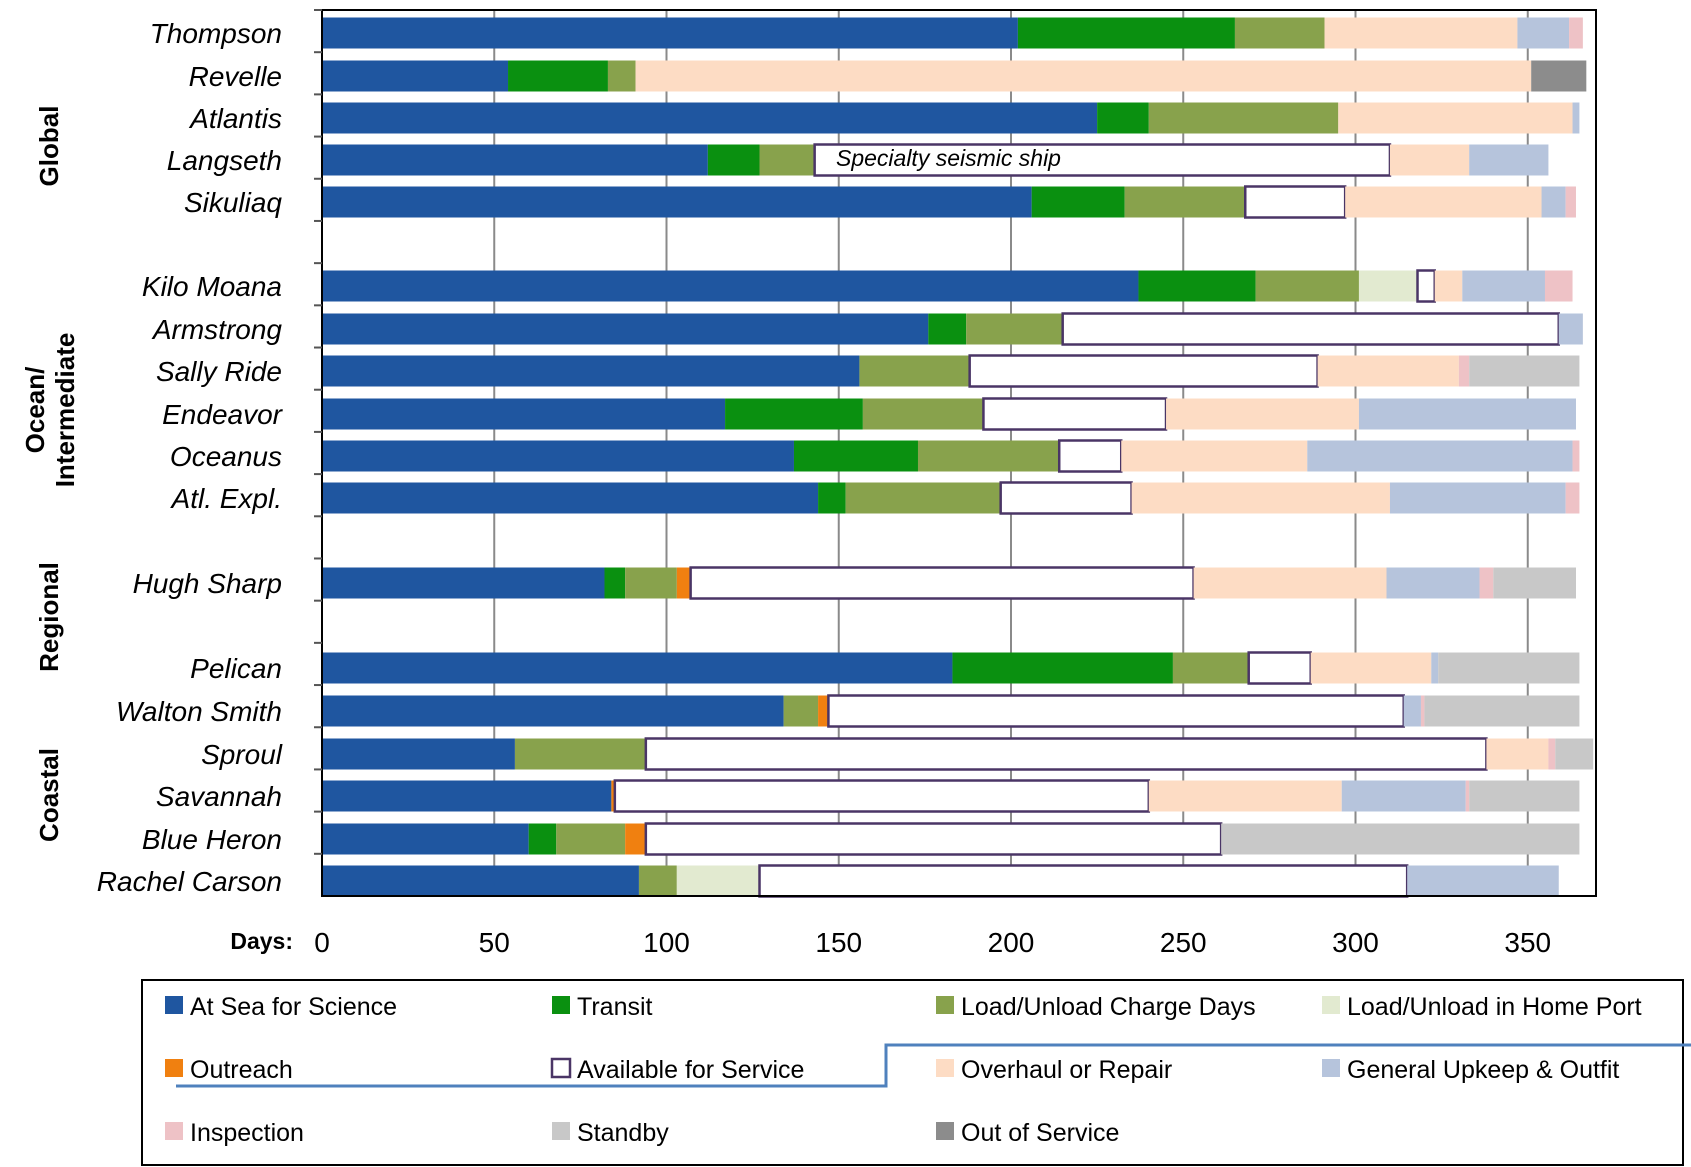  What do you see at coordinates (1388, 286) in the screenshot?
I see `bar-kilo-moana-load-unload-in-home-port` at bounding box center [1388, 286].